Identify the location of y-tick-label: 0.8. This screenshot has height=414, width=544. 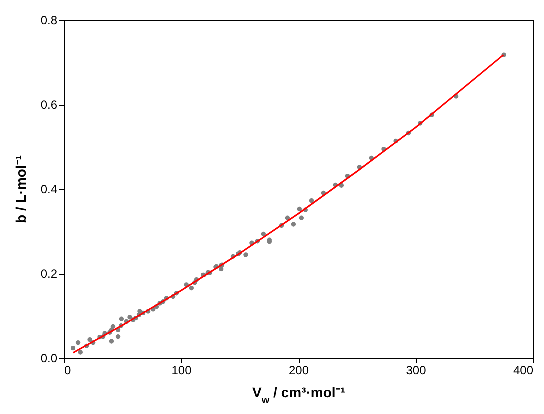
(49, 21).